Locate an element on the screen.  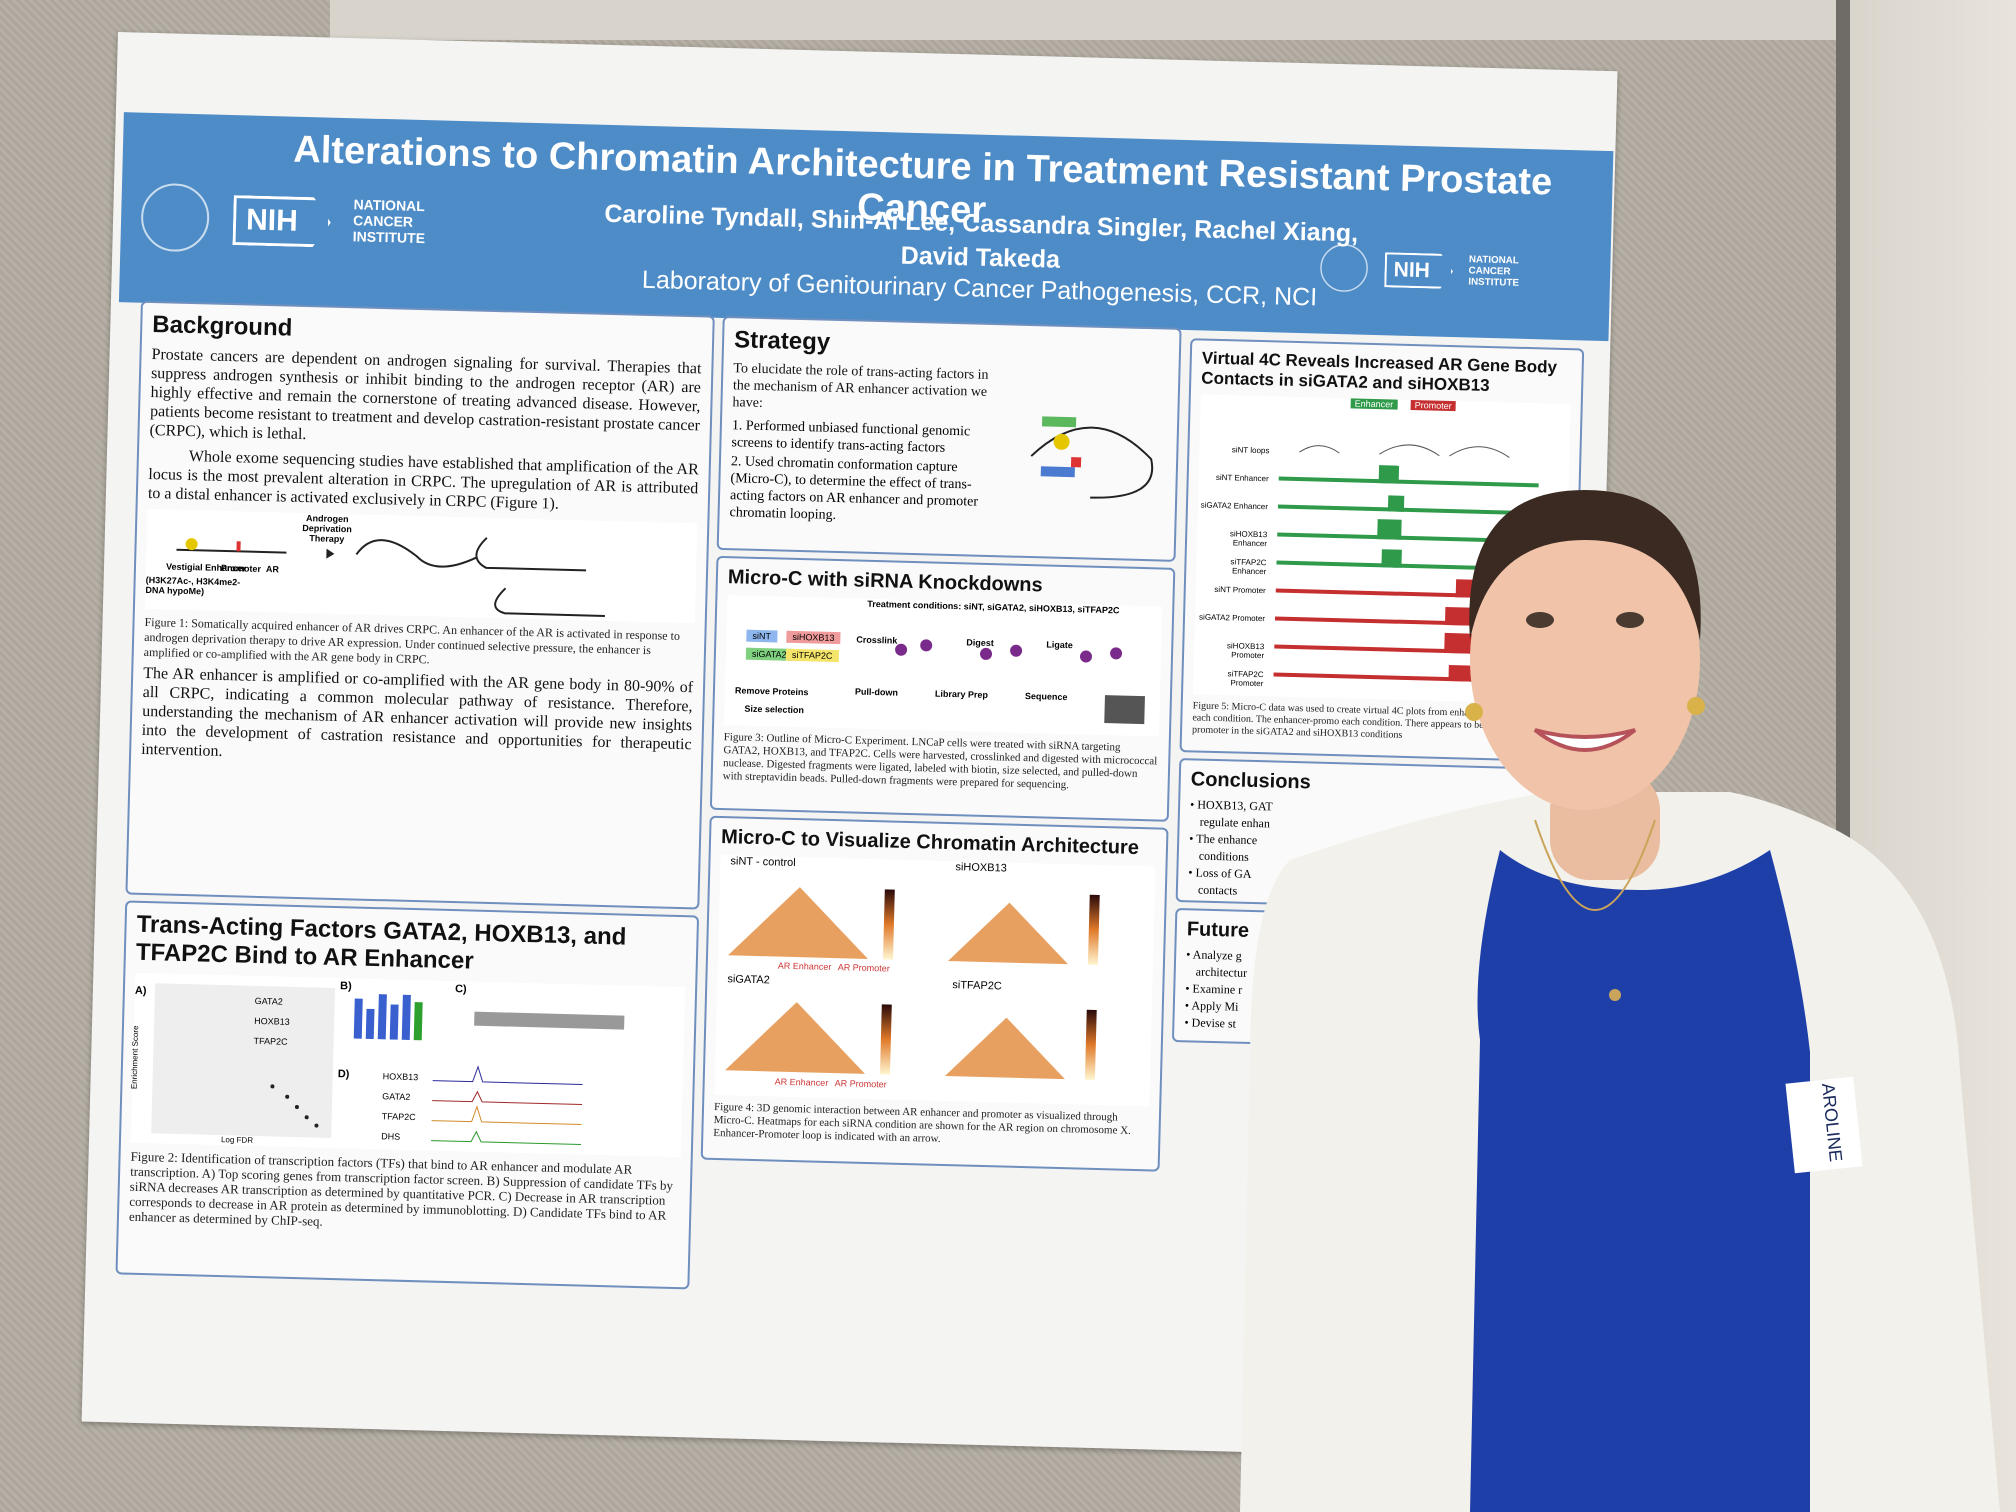
microc-workflow-diagram is located at coordinates (1020, 682).